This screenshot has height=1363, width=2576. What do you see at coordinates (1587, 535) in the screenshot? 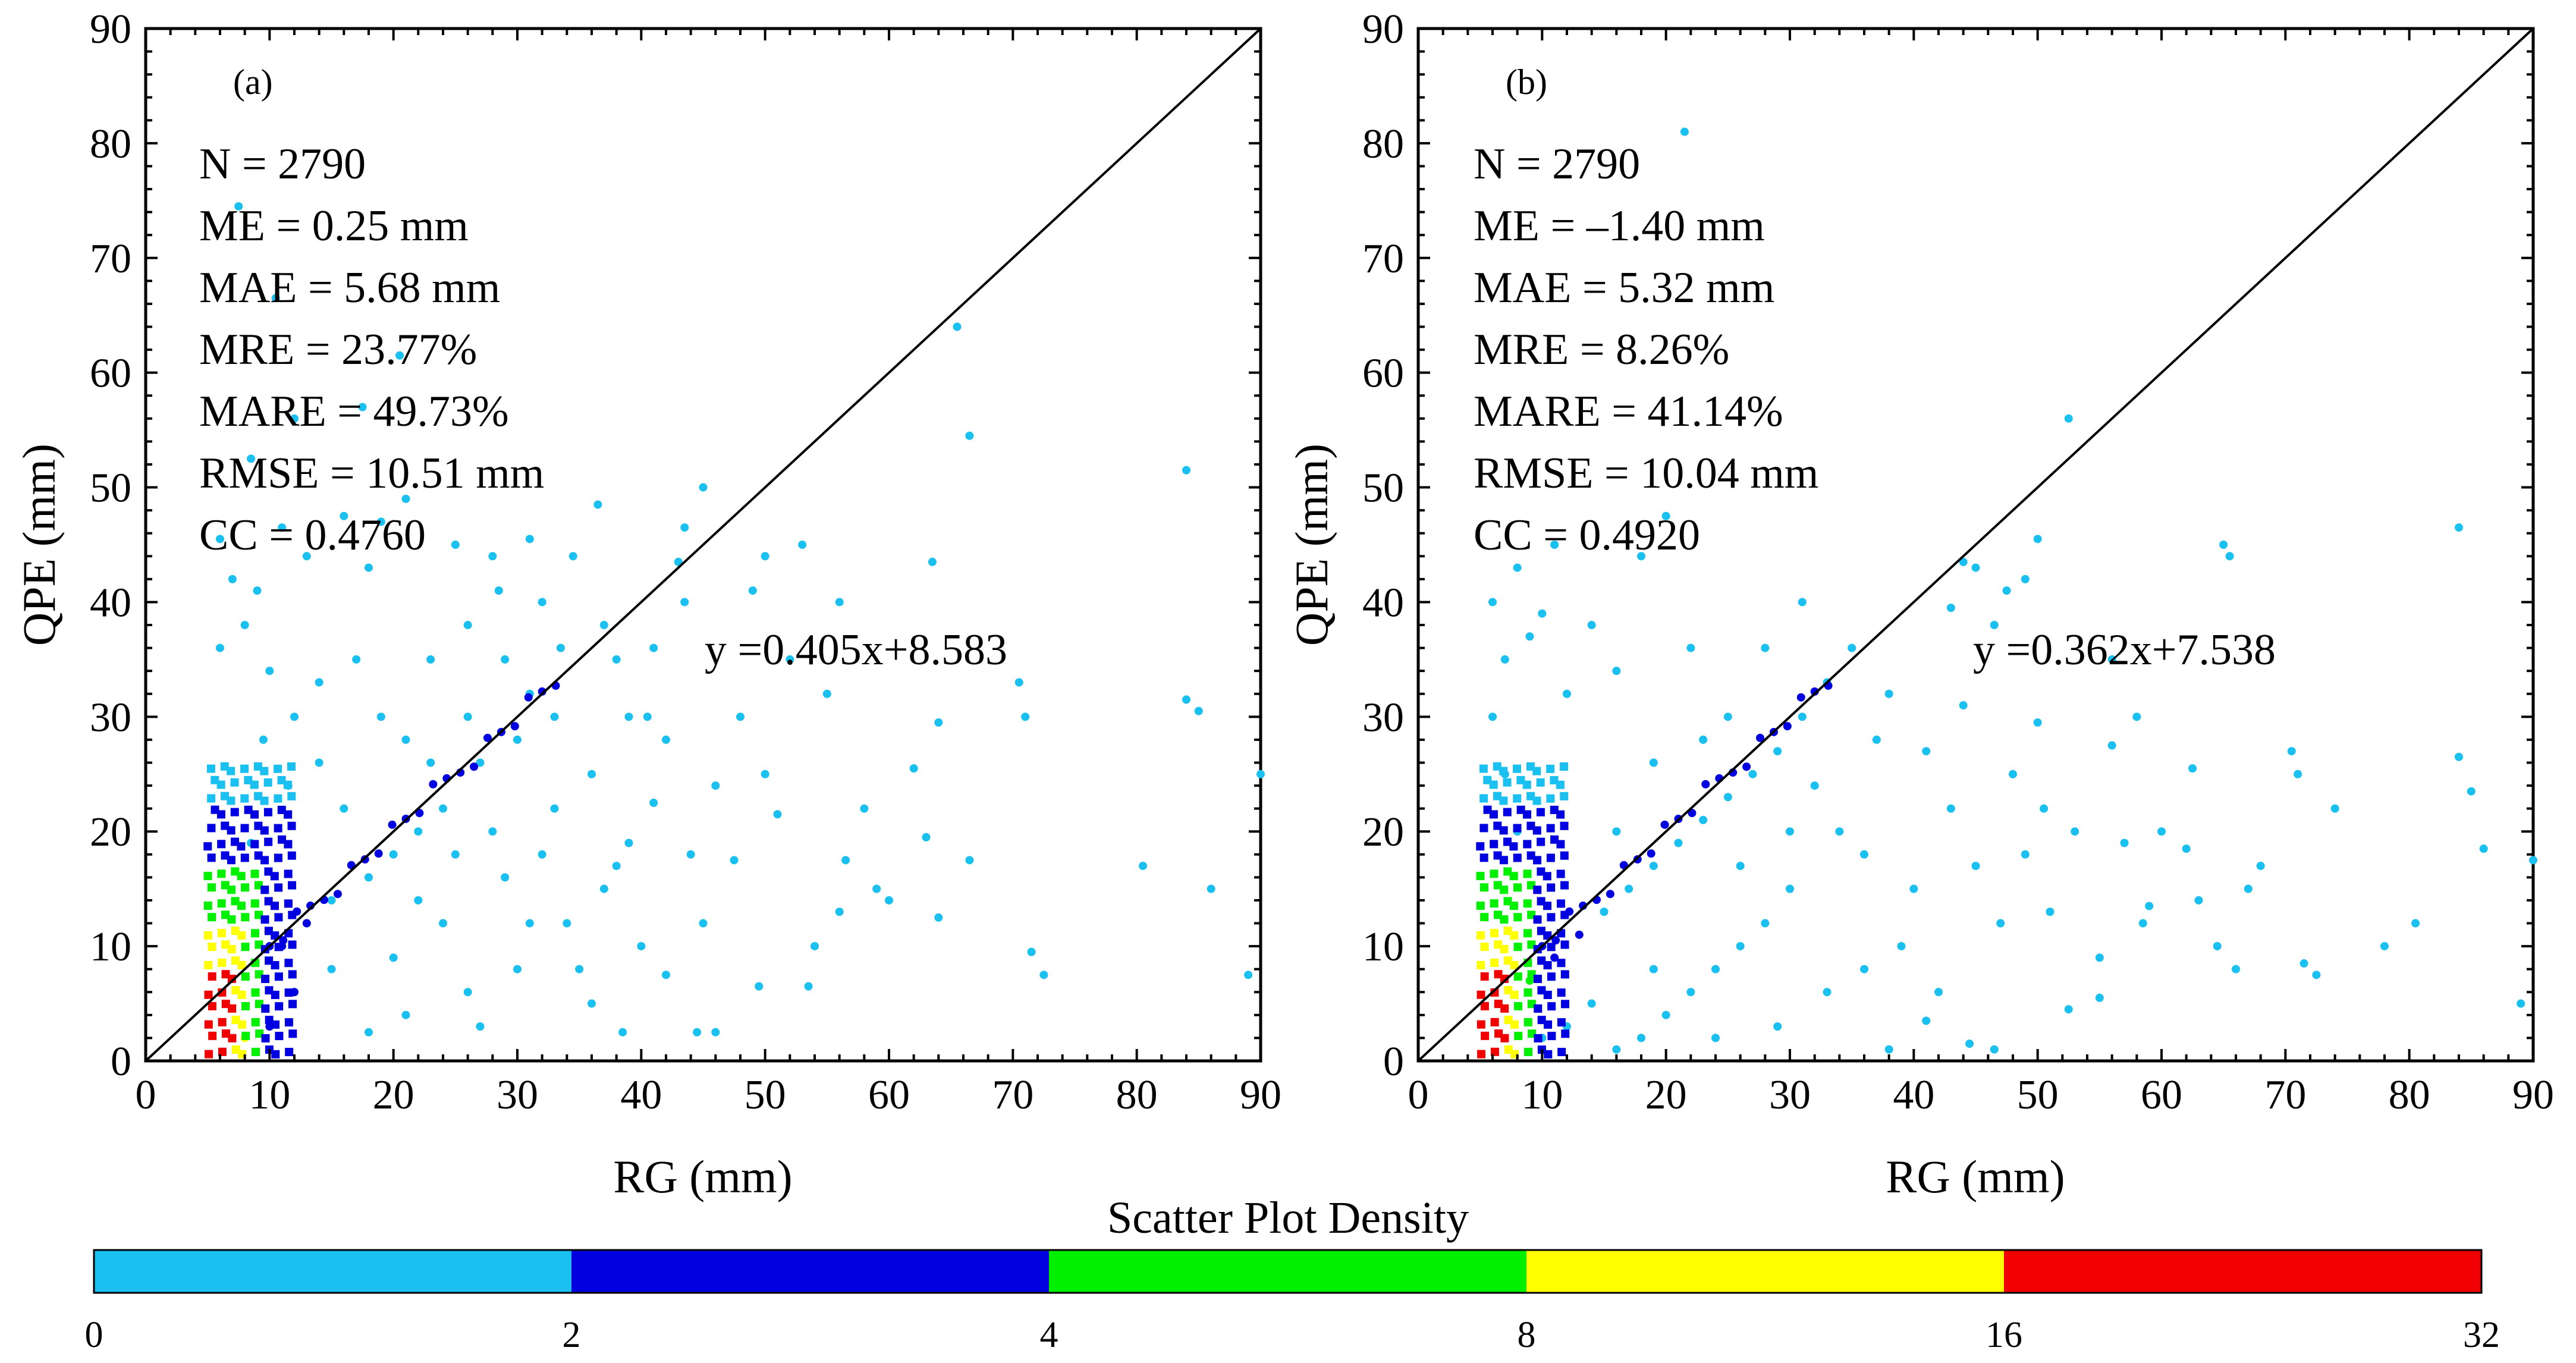
I see `stat-cc: CC = 0.4920` at bounding box center [1587, 535].